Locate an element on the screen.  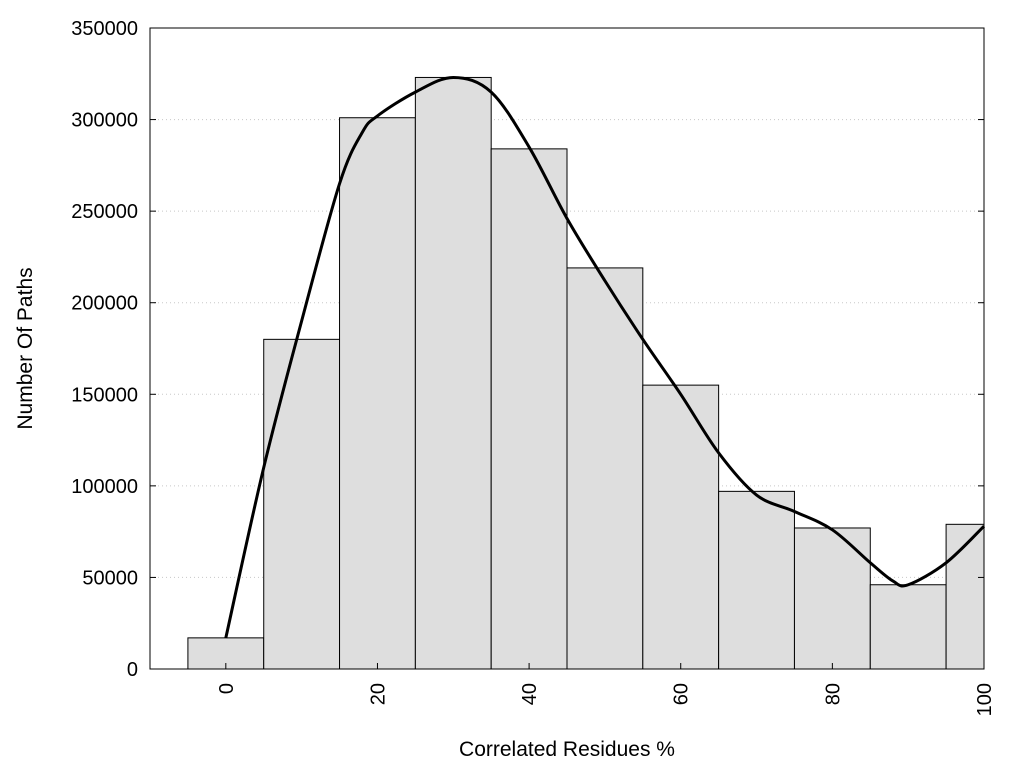
x-tick-label: 100 is located at coordinates (985, 699).